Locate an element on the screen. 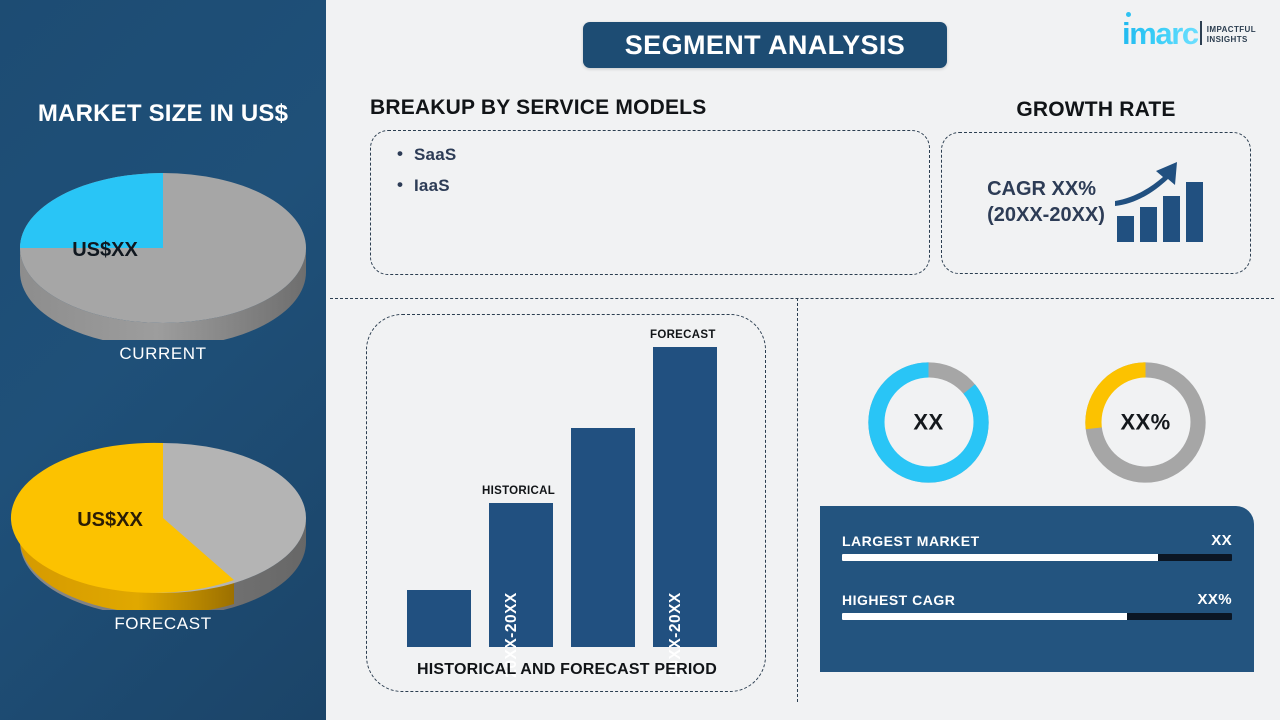 This screenshot has height=720, width=1280. bar-4: 20XX-20XX is located at coordinates (685, 512).